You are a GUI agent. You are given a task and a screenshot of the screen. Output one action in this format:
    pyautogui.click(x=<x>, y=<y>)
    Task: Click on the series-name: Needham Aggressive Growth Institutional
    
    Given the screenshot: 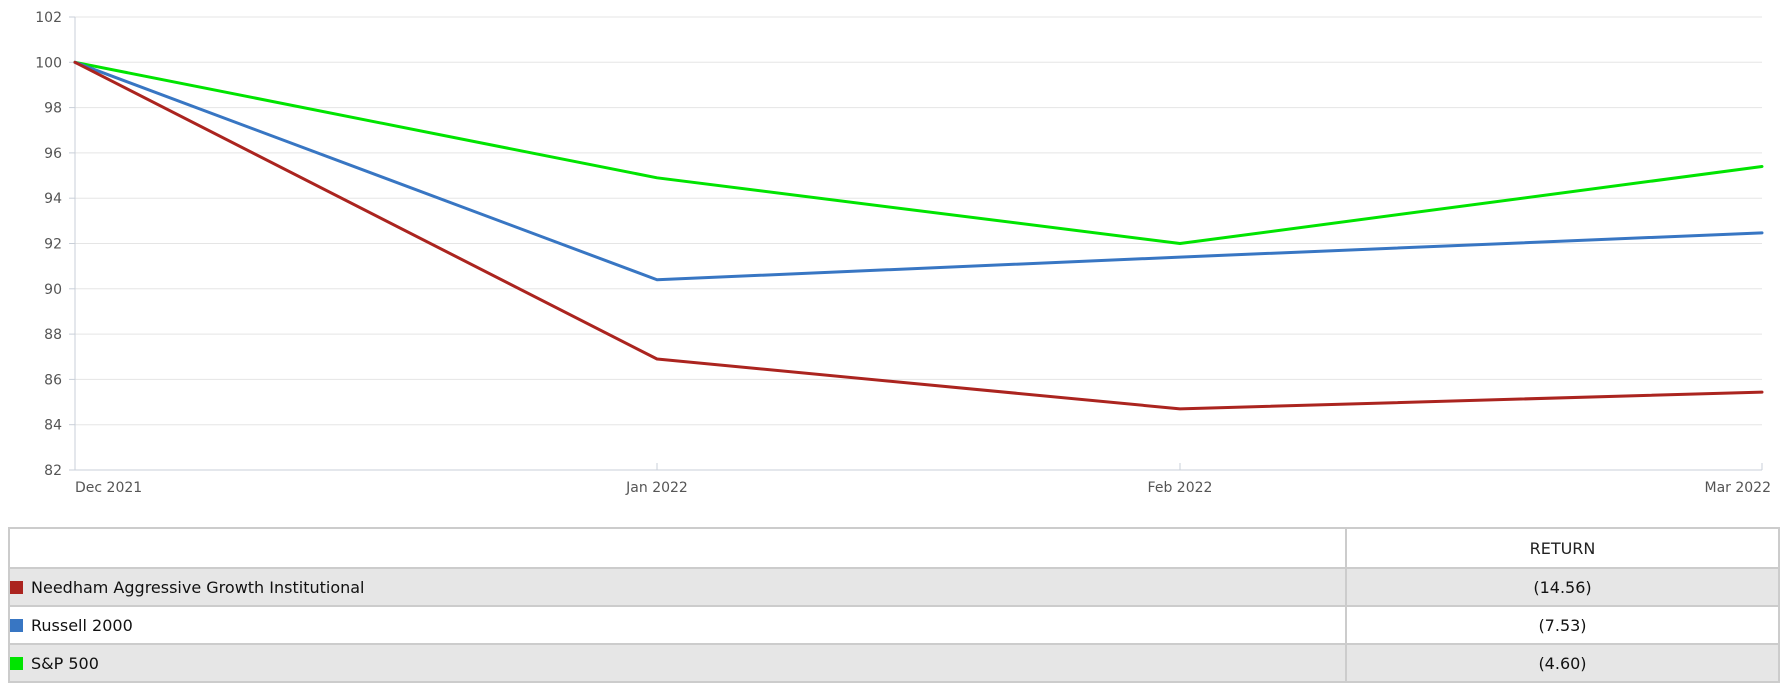 What is the action you would take?
    pyautogui.click(x=198, y=587)
    